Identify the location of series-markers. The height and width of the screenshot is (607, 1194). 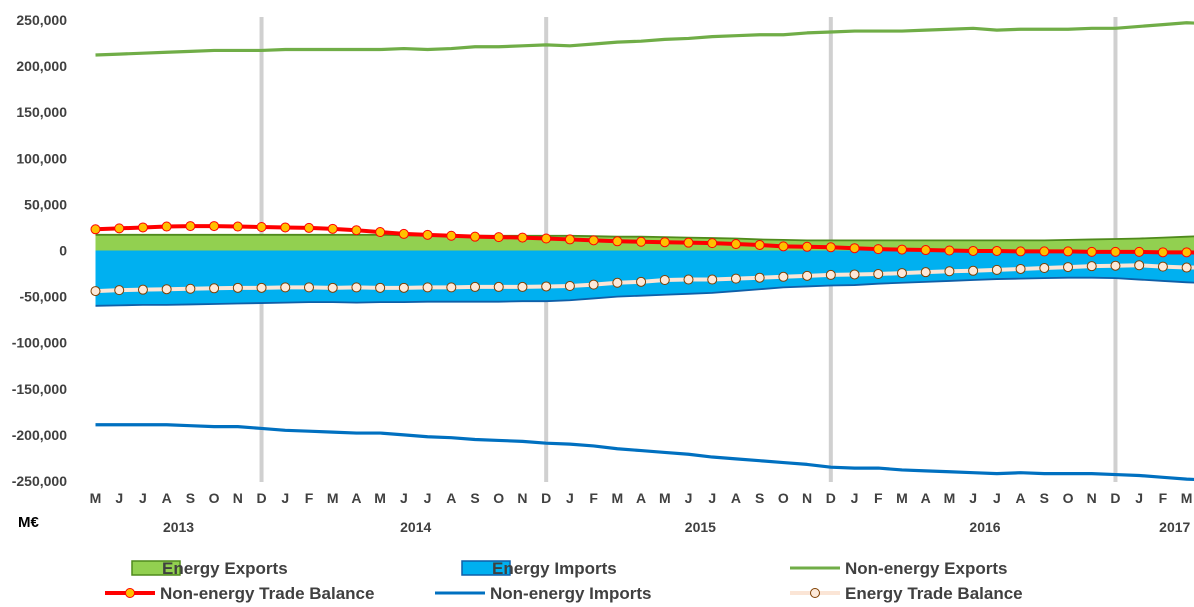
(641, 259).